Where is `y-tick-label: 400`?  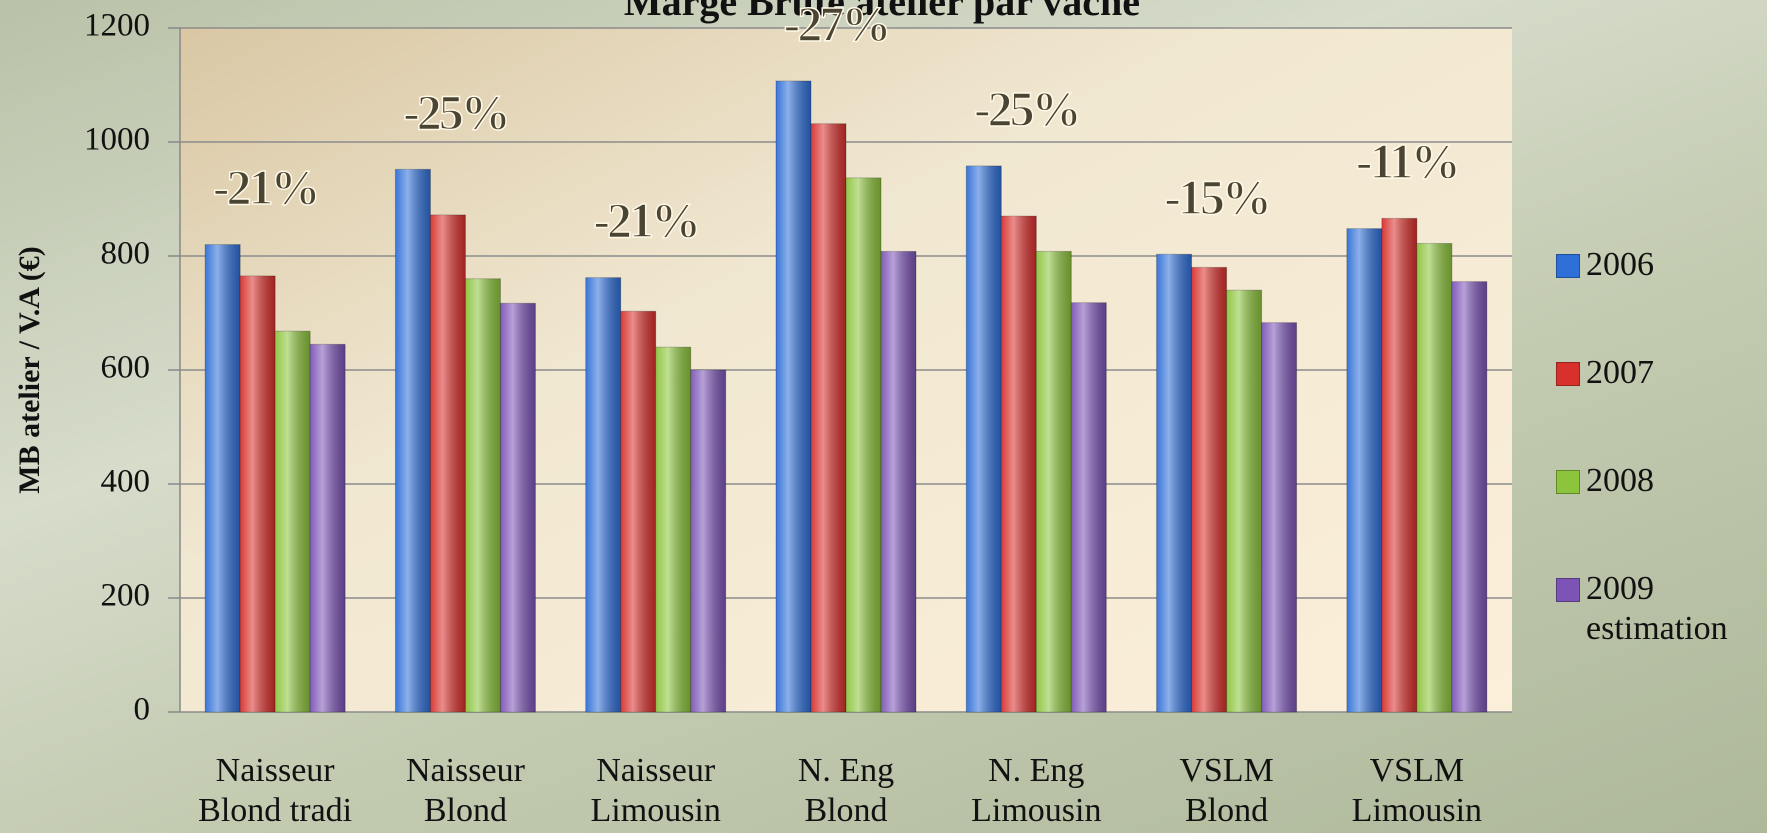 y-tick-label: 400 is located at coordinates (126, 482).